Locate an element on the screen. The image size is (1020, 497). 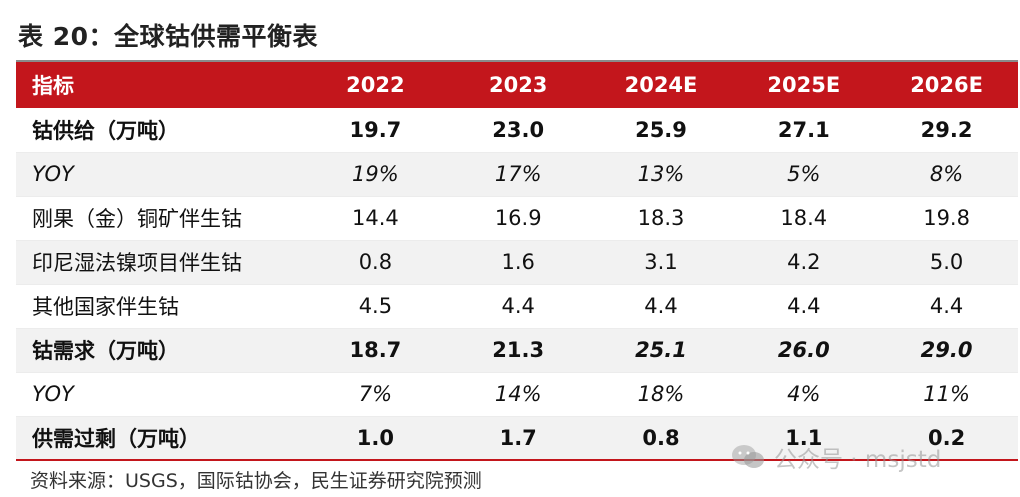
table-row: YOY 7% 14% 18% 4% 11% is located at coordinates (517, 394).